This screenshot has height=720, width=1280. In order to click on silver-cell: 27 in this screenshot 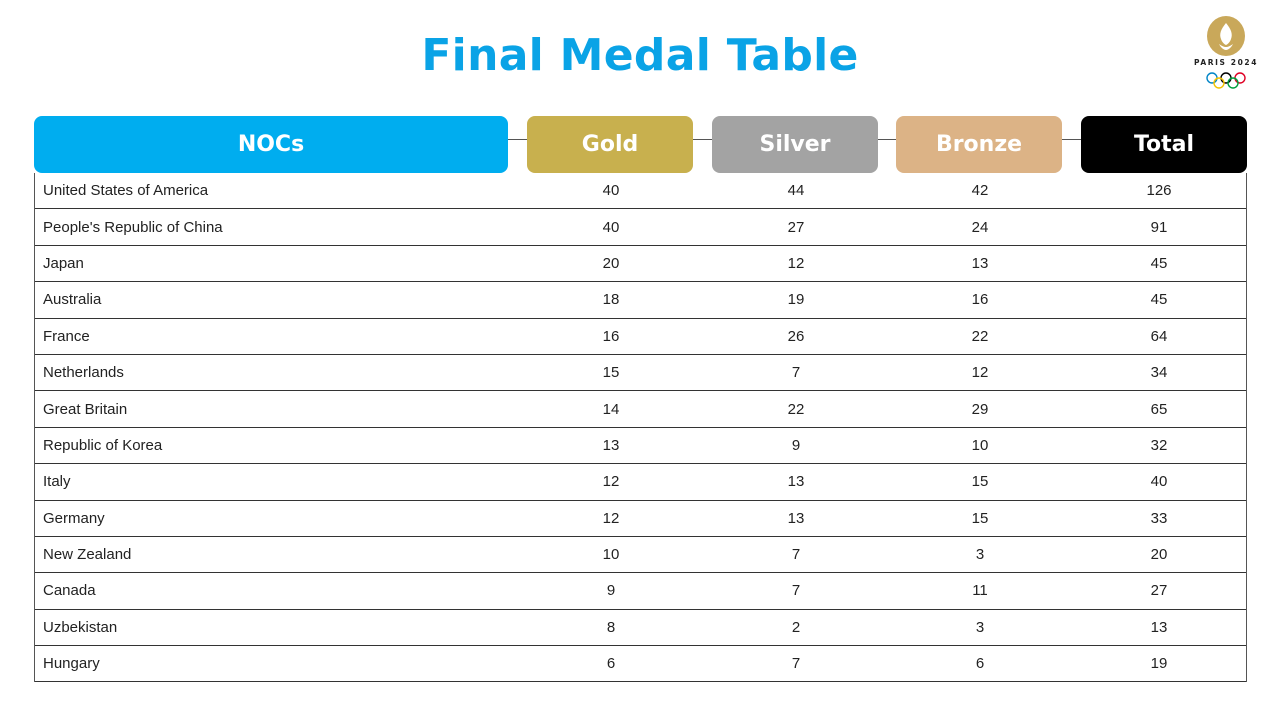, I will do `click(796, 227)`.